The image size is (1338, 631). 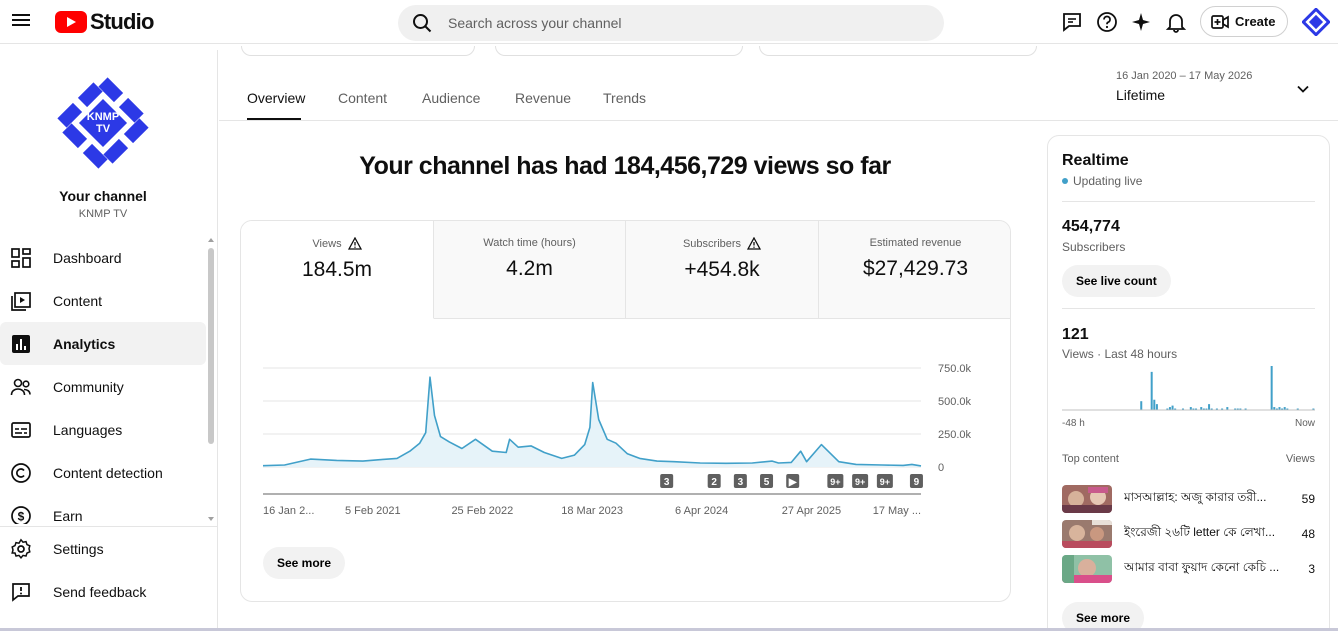 I want to click on community-icon, so click(x=20, y=386).